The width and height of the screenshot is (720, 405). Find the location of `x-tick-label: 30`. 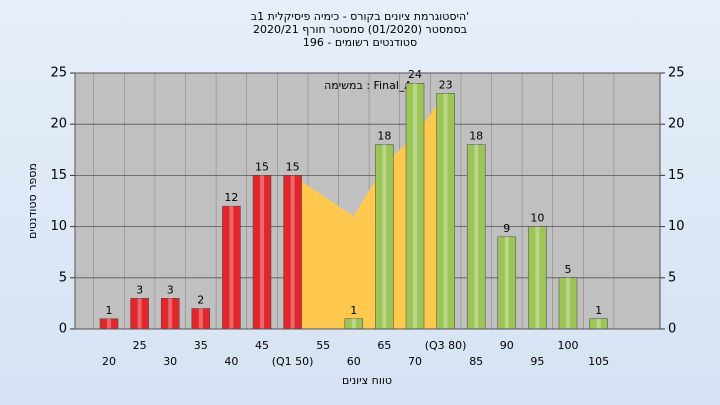

x-tick-label: 30 is located at coordinates (170, 361).